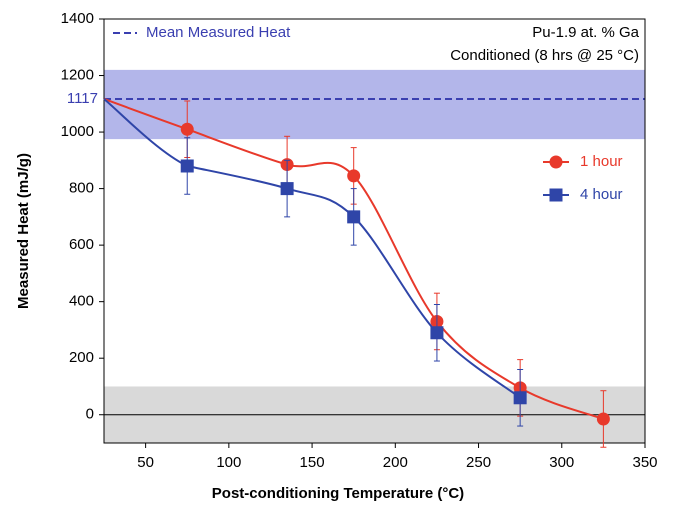  What do you see at coordinates (228, 462) in the screenshot?
I see `x-tick-label: 100` at bounding box center [228, 462].